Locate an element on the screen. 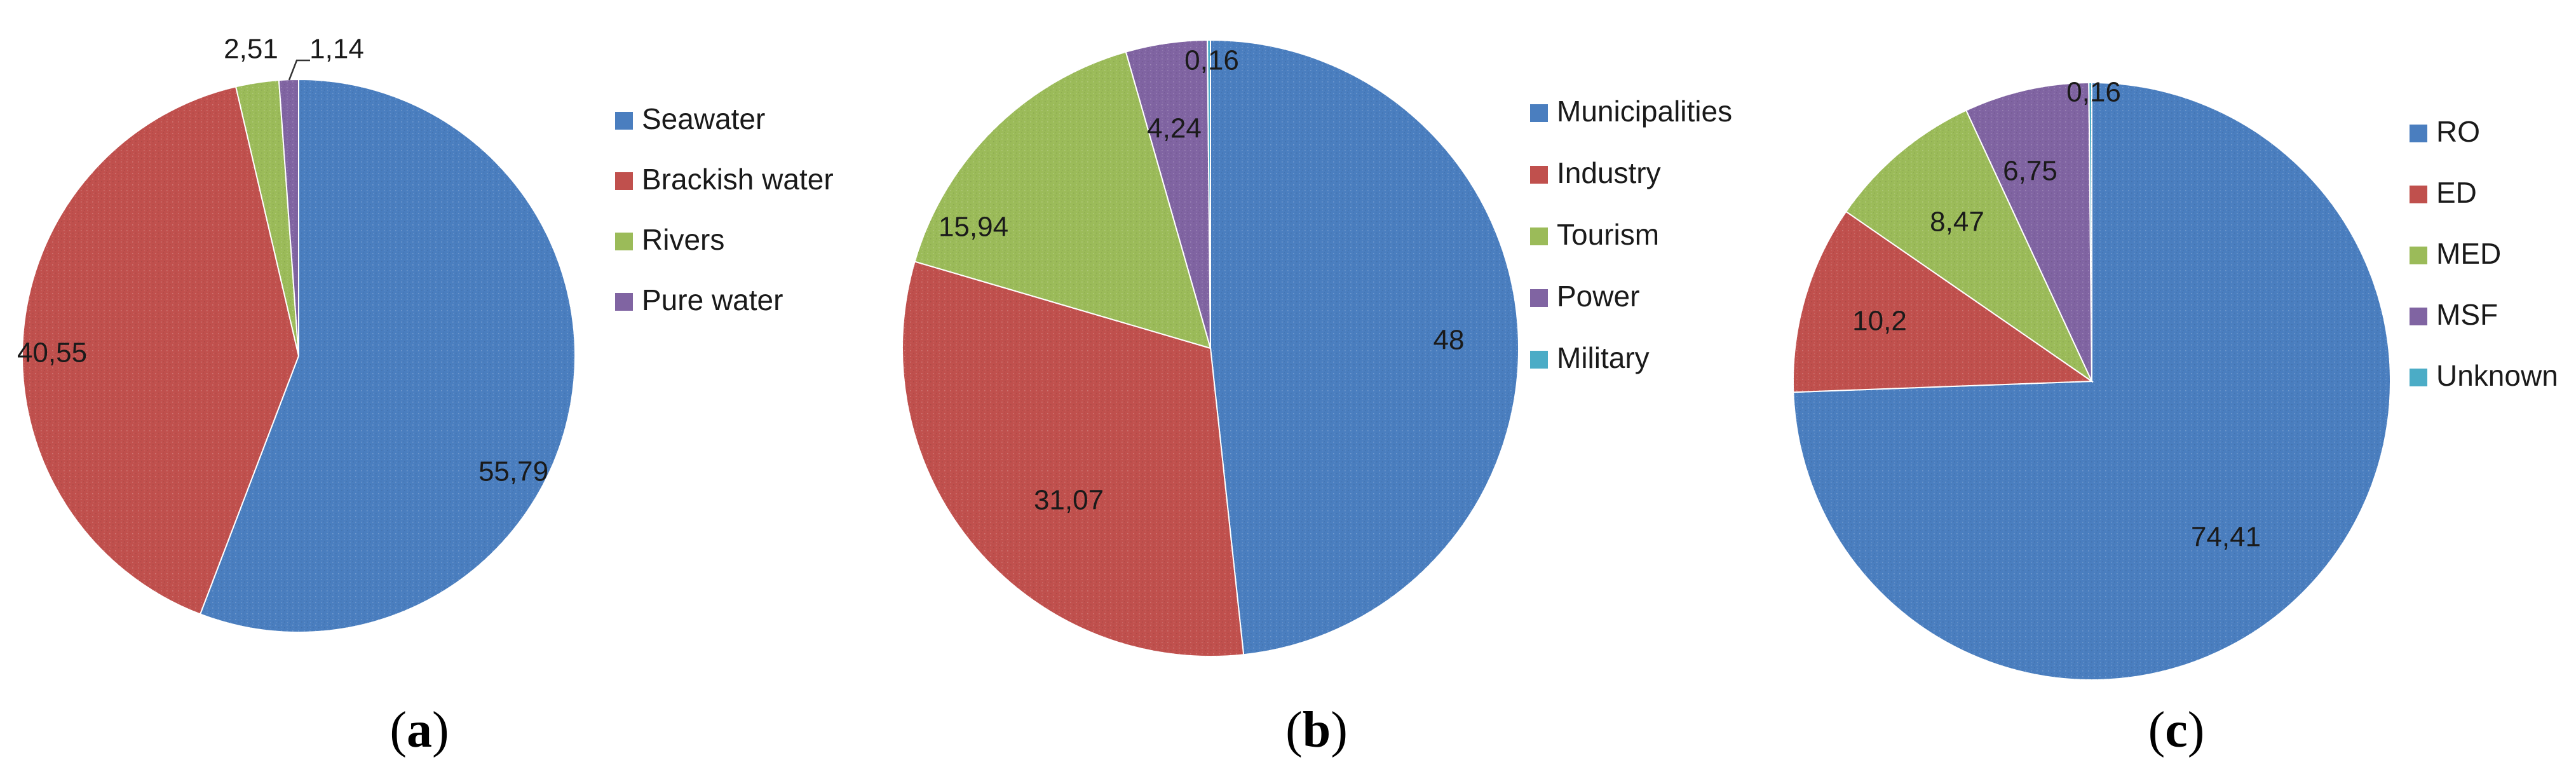 This screenshot has height=774, width=2576. data-label-industry: 31,07 is located at coordinates (1069, 500).